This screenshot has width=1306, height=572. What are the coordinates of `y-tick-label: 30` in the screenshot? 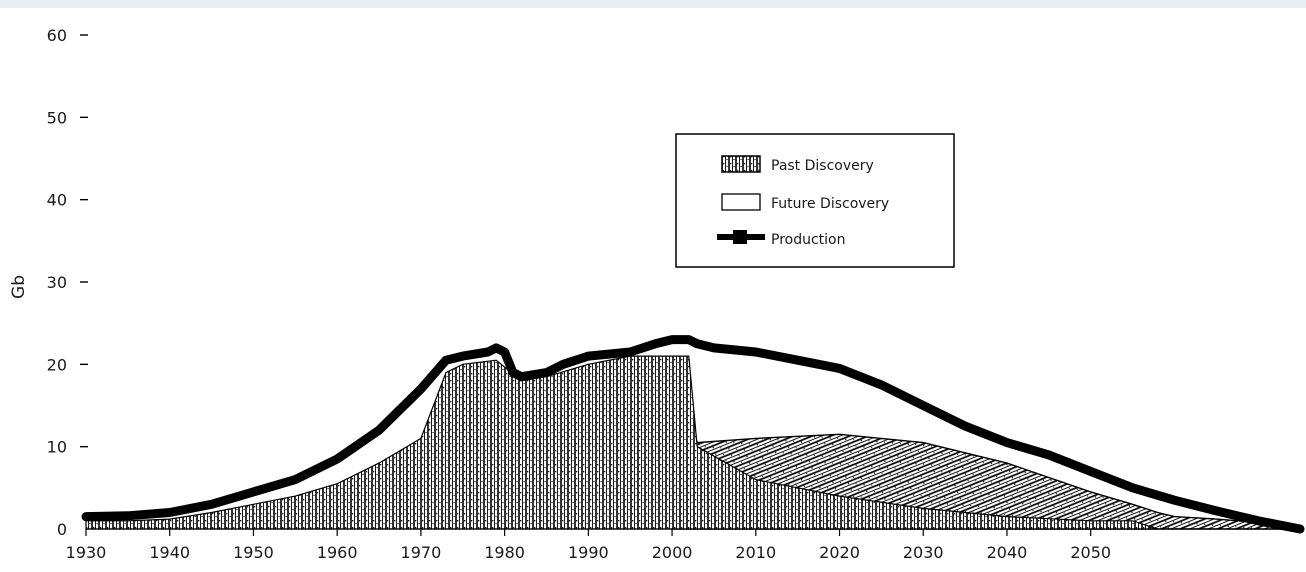 It's located at (57, 282).